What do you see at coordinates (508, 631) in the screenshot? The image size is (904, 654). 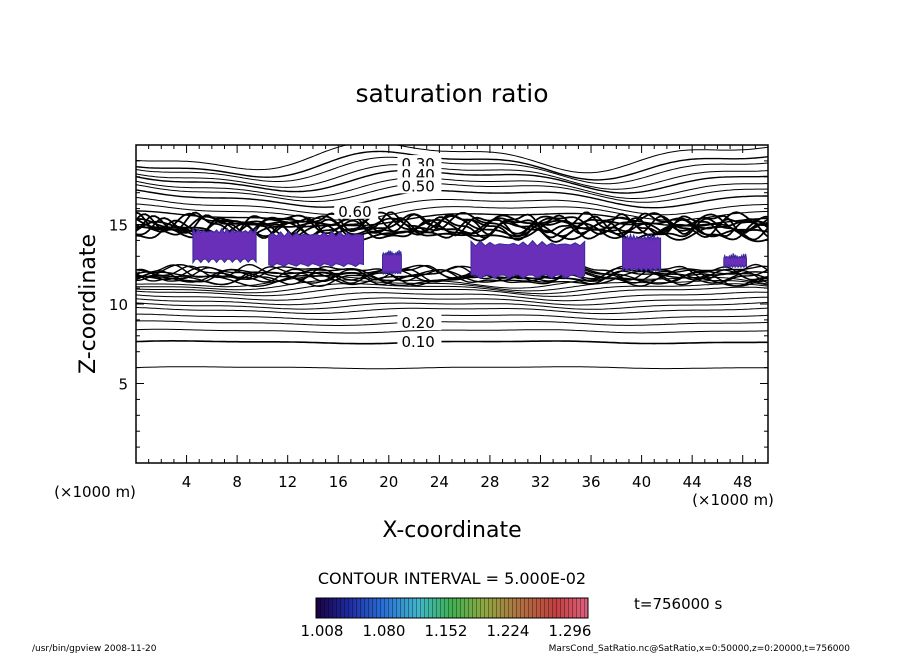 I see `colorbar-label: 1.224` at bounding box center [508, 631].